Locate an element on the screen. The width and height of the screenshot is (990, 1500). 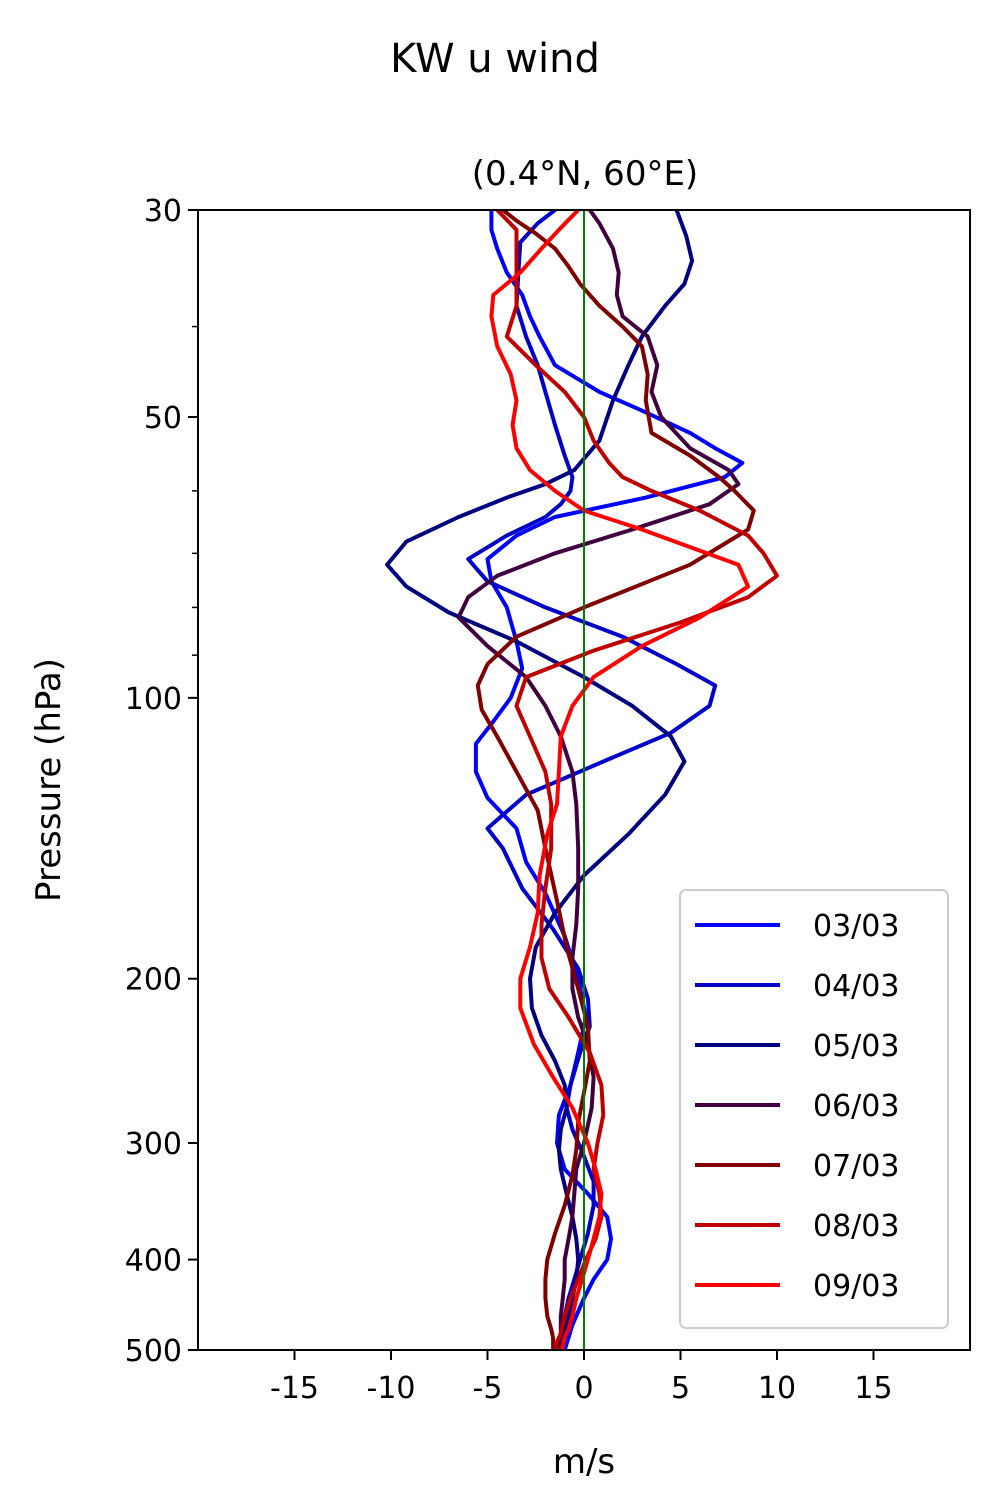
x-tick-label: 0 is located at coordinates (583, 1388).